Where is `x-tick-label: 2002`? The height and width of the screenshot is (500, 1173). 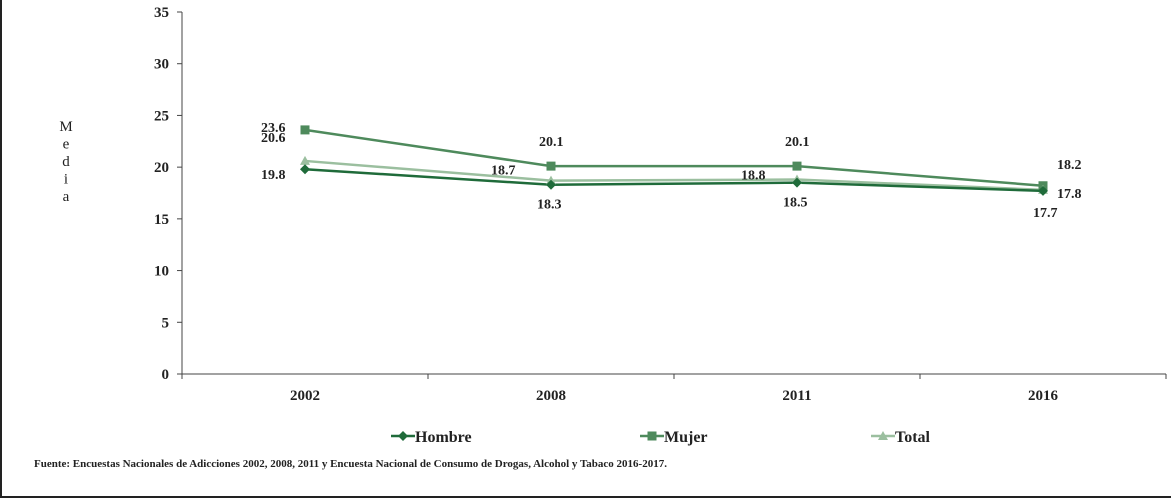 x-tick-label: 2002 is located at coordinates (305, 396).